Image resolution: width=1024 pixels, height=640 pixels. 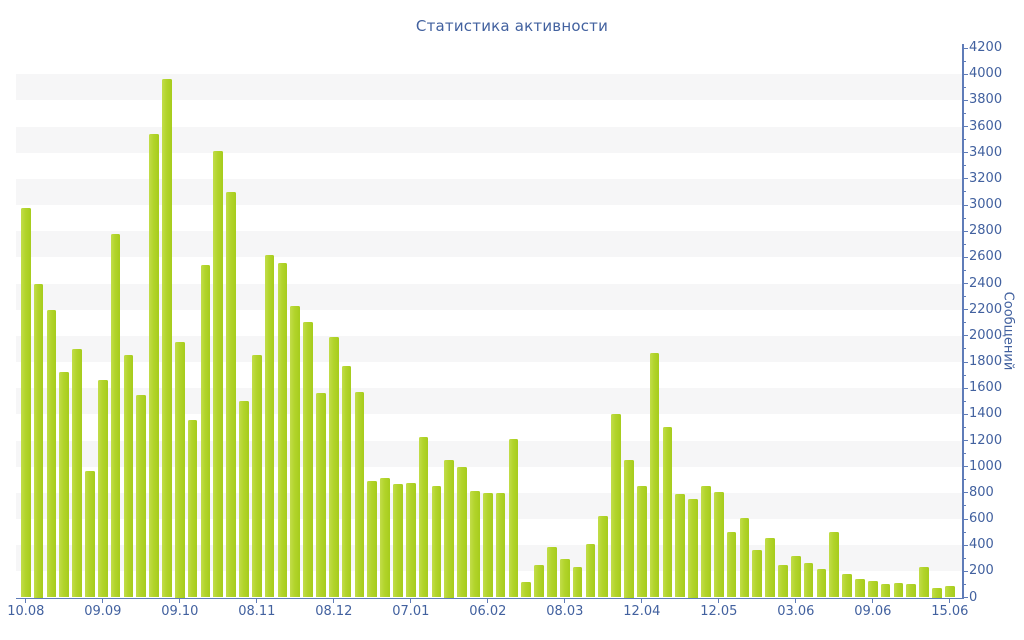 What do you see at coordinates (986, 126) in the screenshot?
I see `y-axis-tick-label: 3600` at bounding box center [986, 126].